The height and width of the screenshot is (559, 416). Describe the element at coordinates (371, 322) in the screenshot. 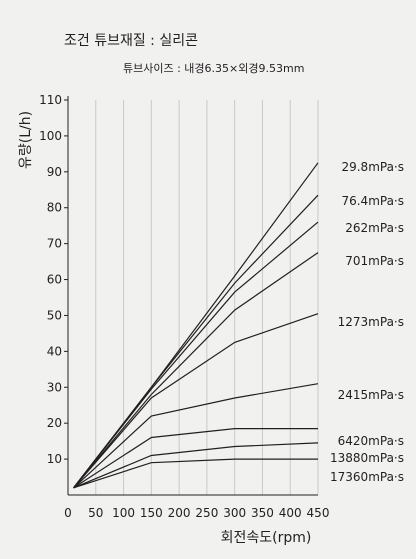

I see `series-label: 1273mPa·s` at that location.